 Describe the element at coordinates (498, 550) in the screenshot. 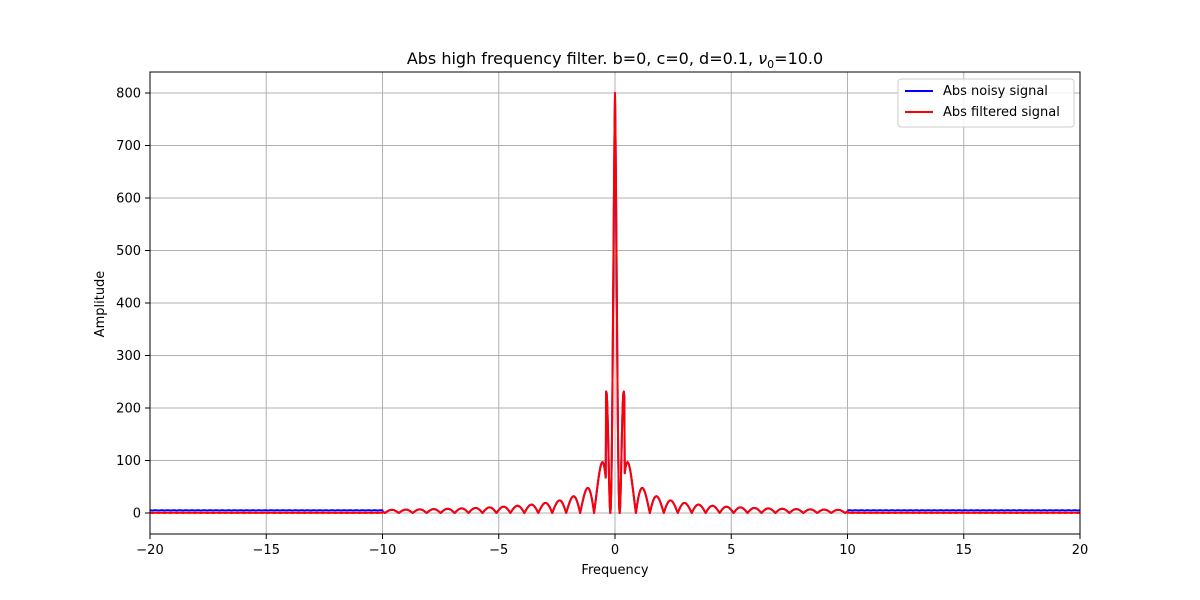

I see `x-tick-label: −5` at that location.